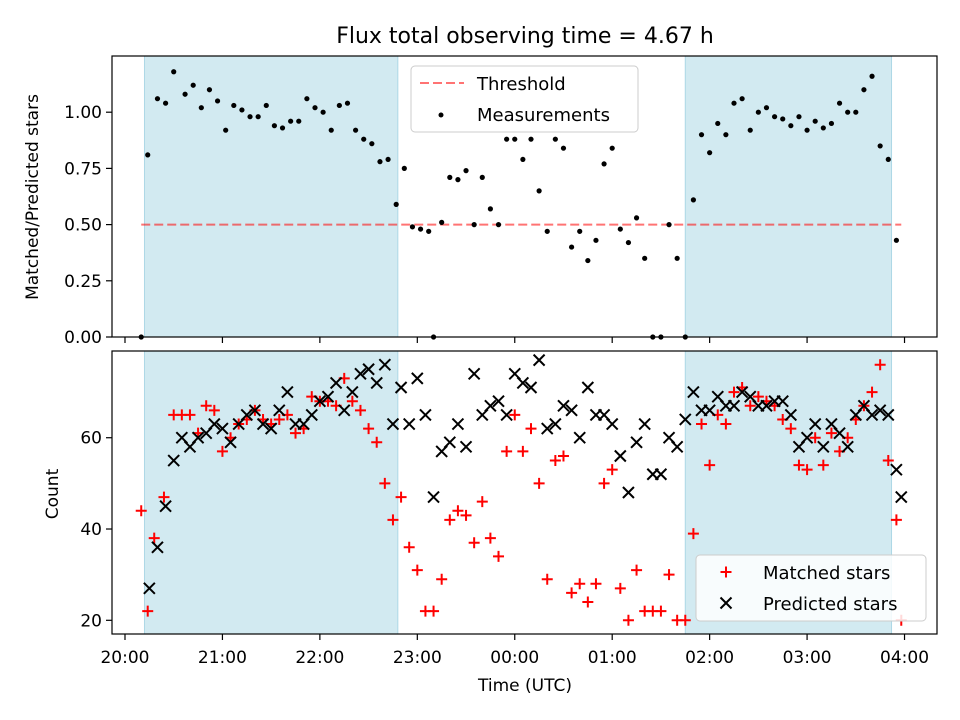 This screenshot has width=960, height=720. What do you see at coordinates (83, 113) in the screenshot?
I see `y-tick-label: 1.00` at bounding box center [83, 113].